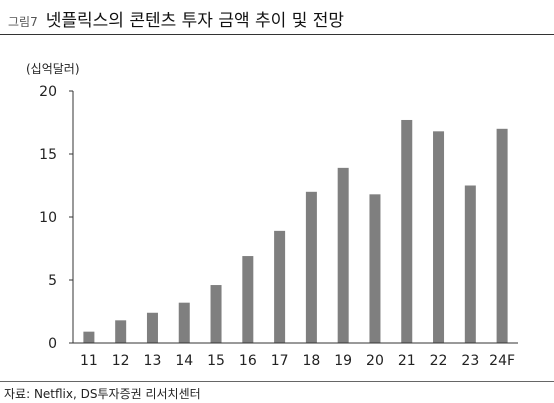 This screenshot has height=403, width=554. Describe the element at coordinates (153, 361) in the screenshot. I see `x-tick-label: 13` at that location.